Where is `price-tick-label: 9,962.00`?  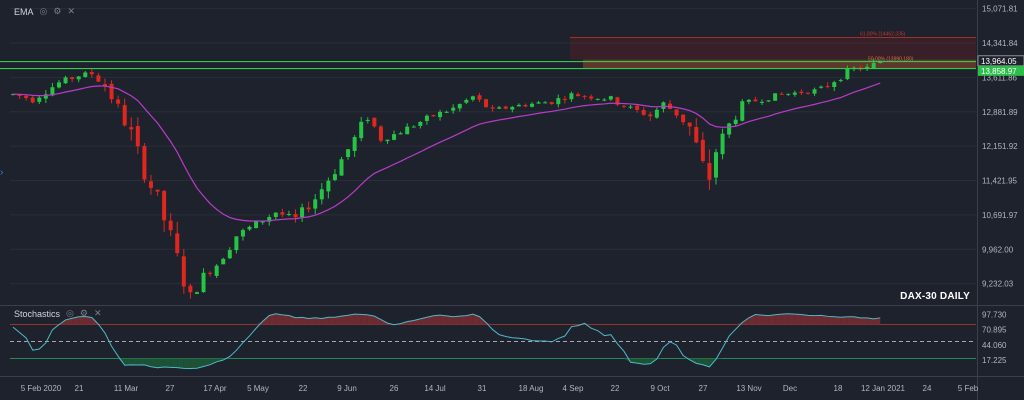 price-tick-label: 9,962.00 is located at coordinates (998, 249).